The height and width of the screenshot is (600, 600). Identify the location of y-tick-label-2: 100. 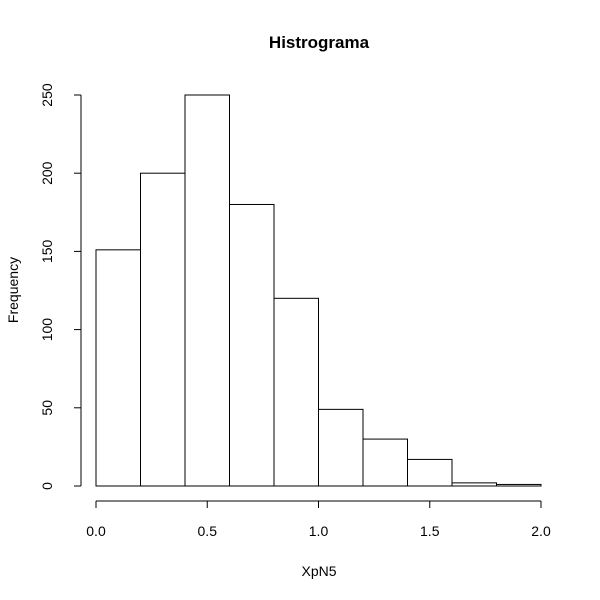
(47, 330).